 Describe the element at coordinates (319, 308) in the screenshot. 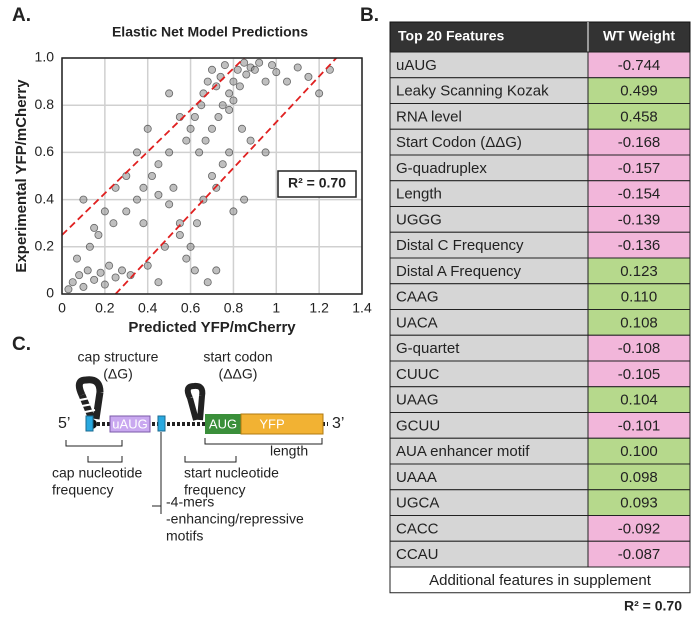

I see `x-tick-label: 1.2` at that location.